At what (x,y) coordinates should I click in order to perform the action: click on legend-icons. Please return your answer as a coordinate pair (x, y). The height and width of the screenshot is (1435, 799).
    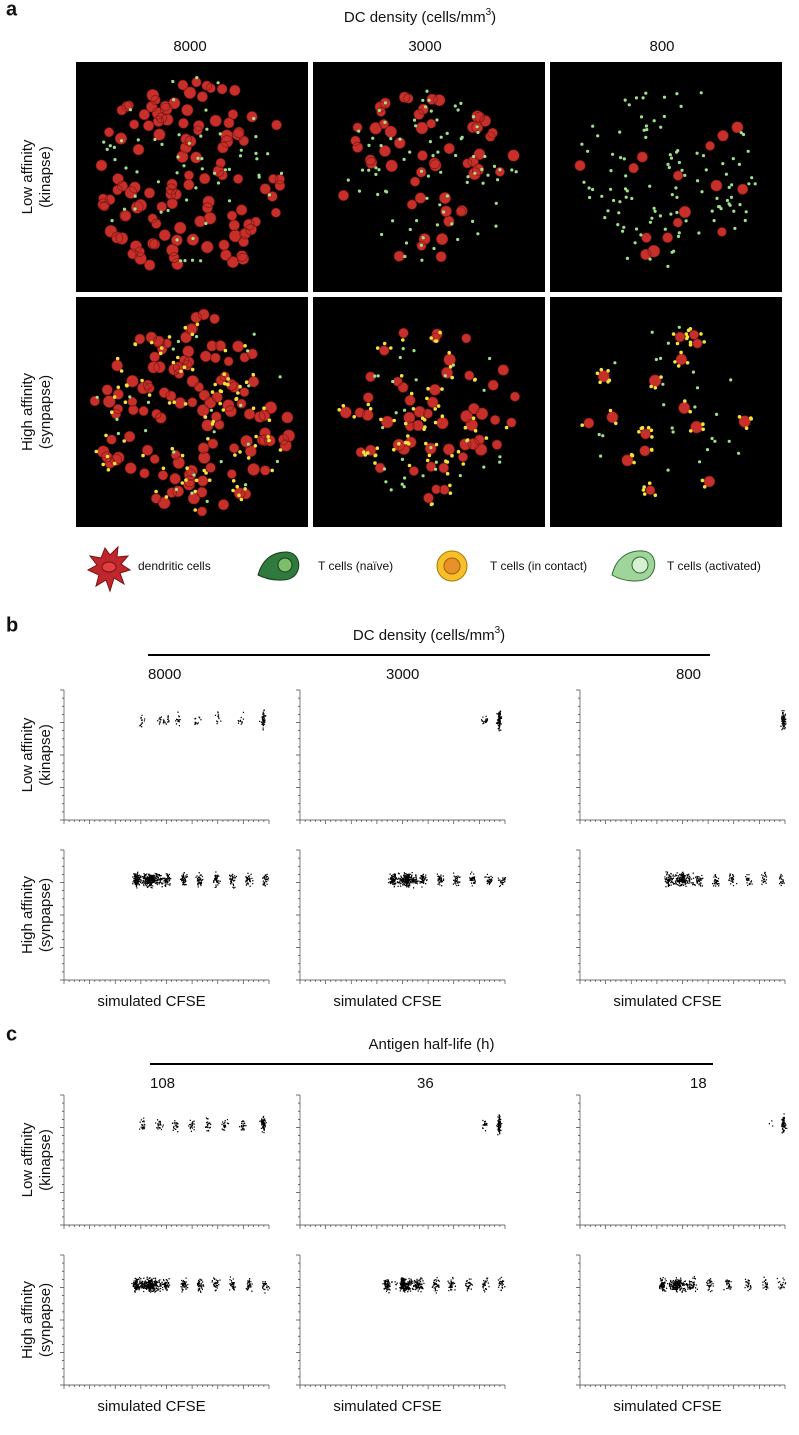
    Looking at the image, I should click on (371, 569).